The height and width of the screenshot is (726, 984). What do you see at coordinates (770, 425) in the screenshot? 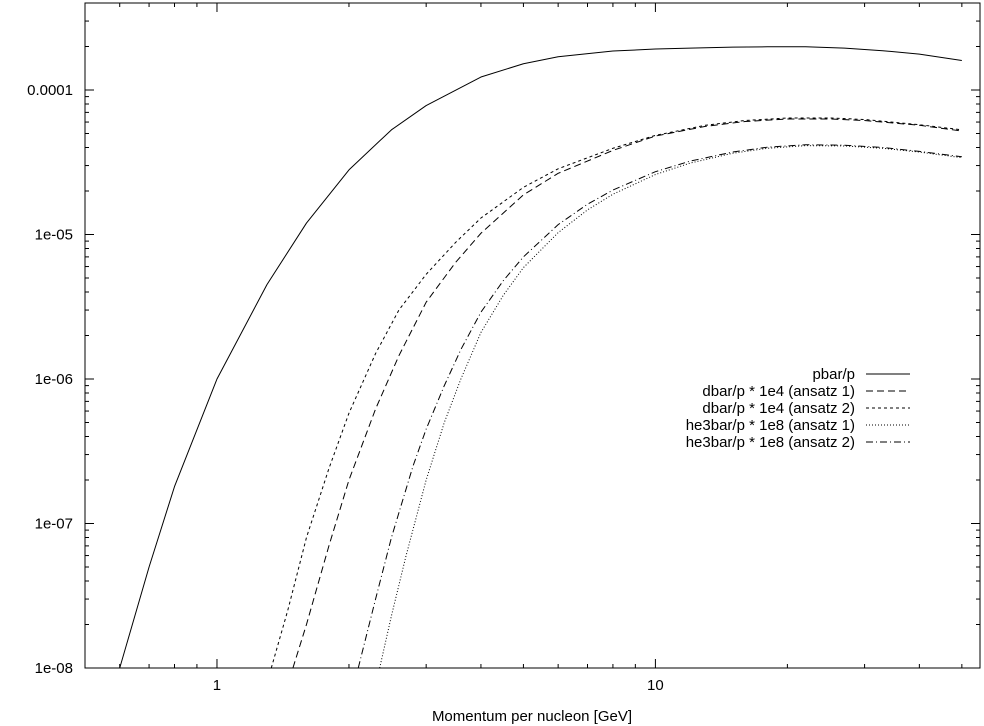
I see `legend-label: he3bar/p * 1e8 (ansatz 1)` at bounding box center [770, 425].